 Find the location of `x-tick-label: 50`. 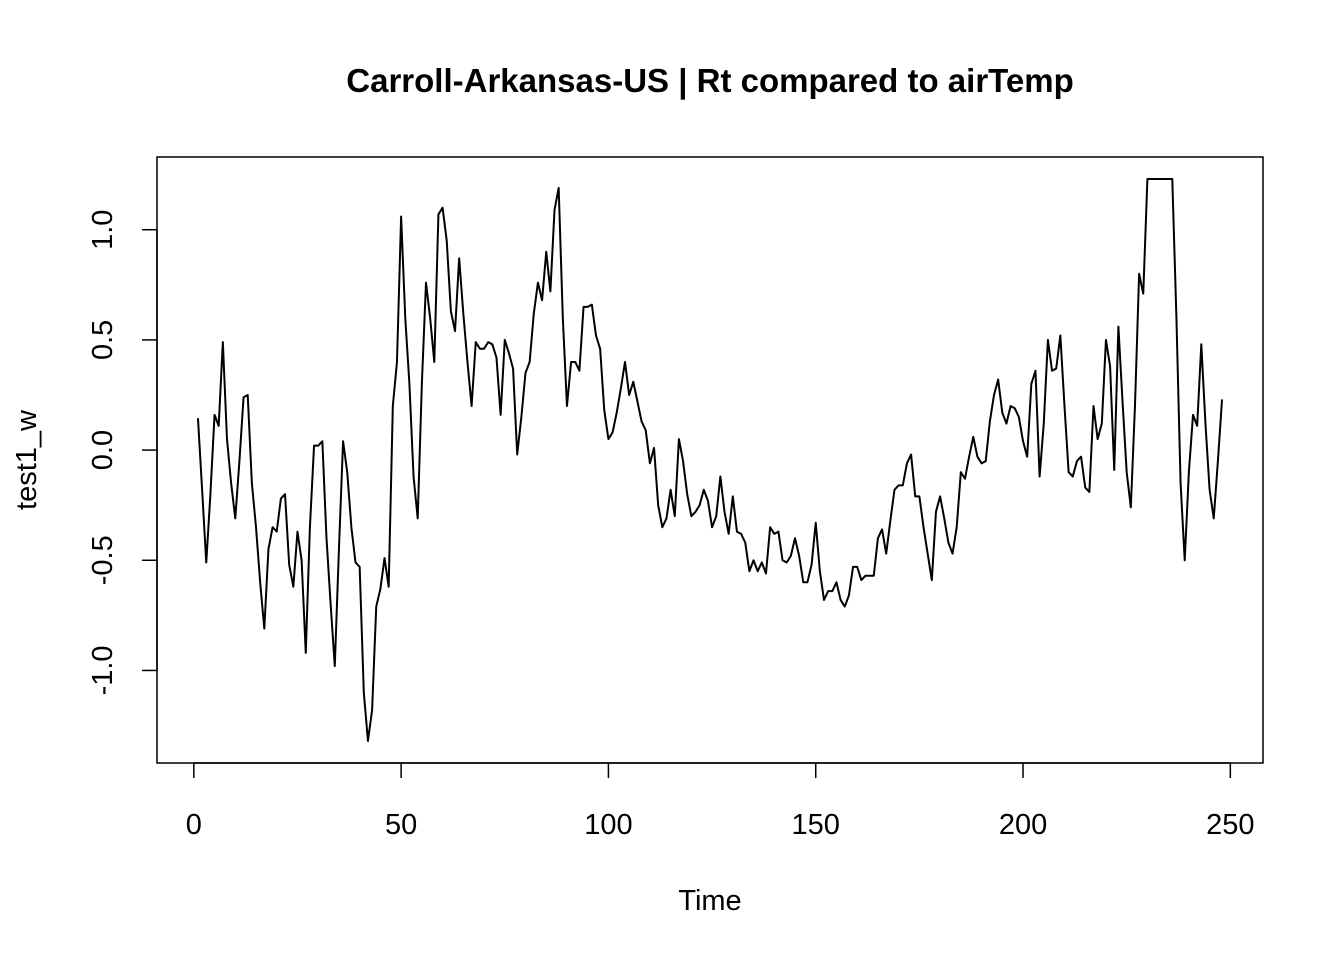

x-tick-label: 50 is located at coordinates (401, 825).